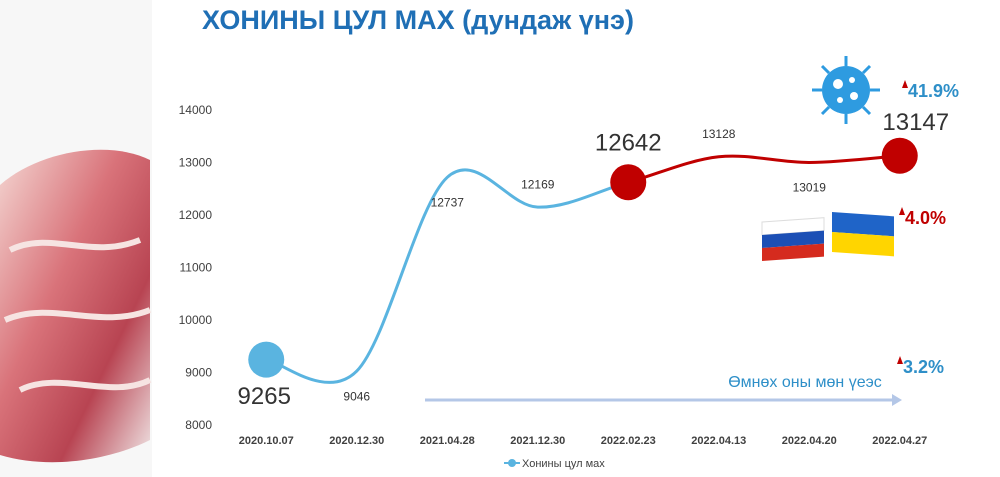 The image size is (1000, 477). I want to click on y-tick-label: 13000, so click(196, 163).